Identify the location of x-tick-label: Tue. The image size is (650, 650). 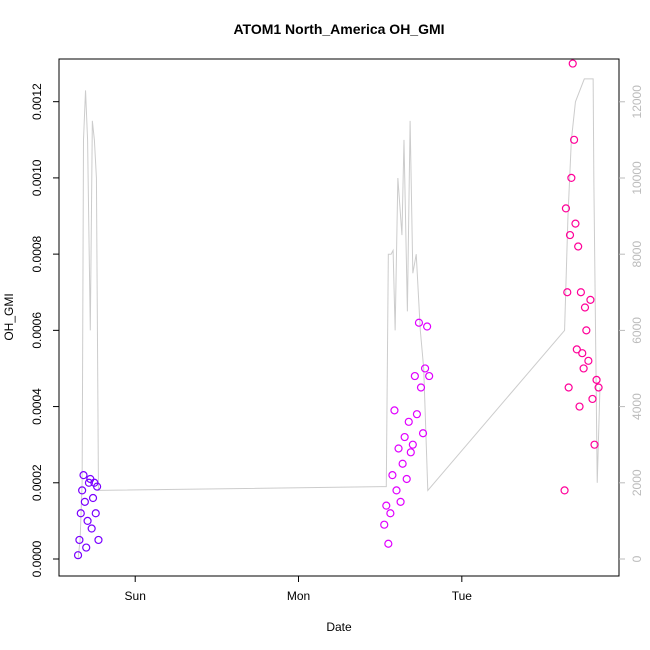
(462, 596).